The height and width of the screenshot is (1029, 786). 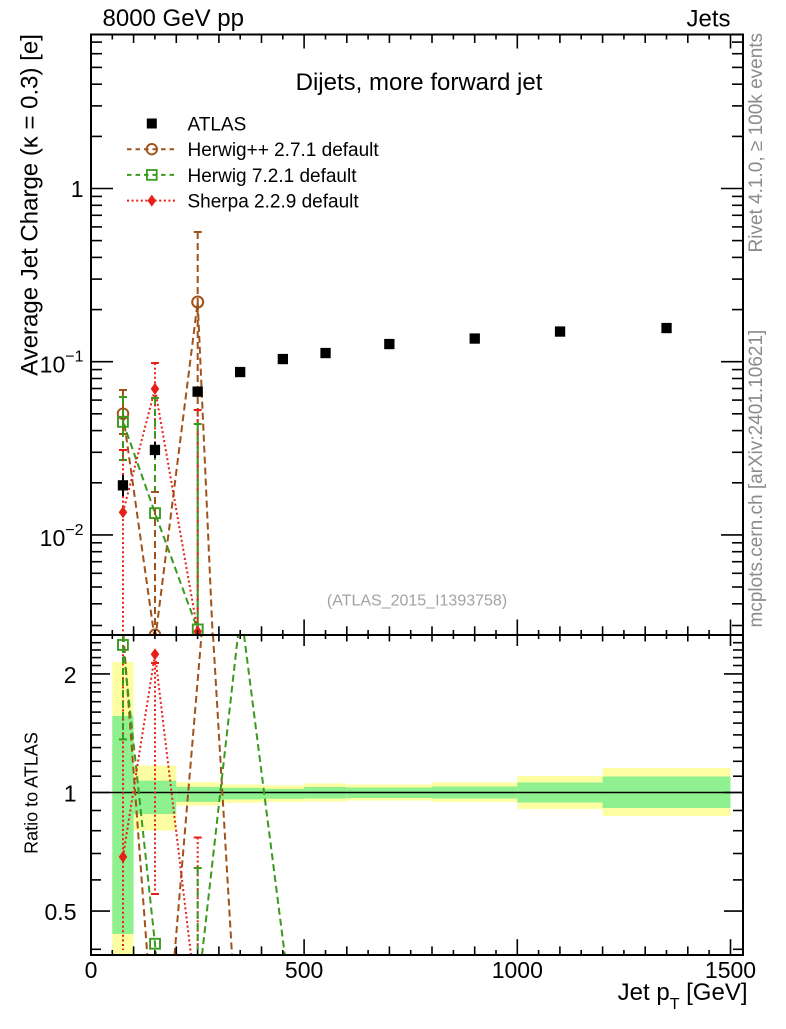 What do you see at coordinates (70, 675) in the screenshot?
I see `svg-text: 2` at bounding box center [70, 675].